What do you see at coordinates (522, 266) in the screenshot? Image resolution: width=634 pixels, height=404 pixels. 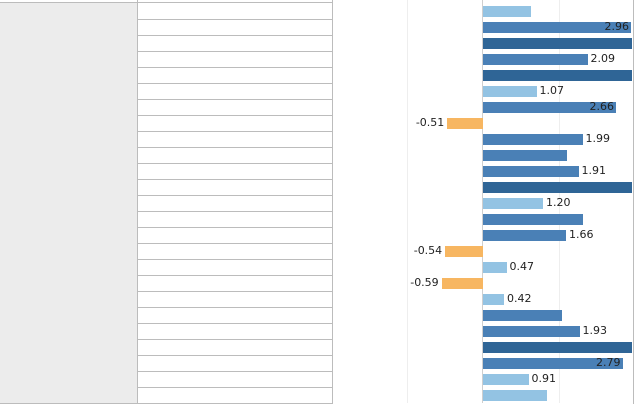 I see `bar-value-label: 0.47` at bounding box center [522, 266].